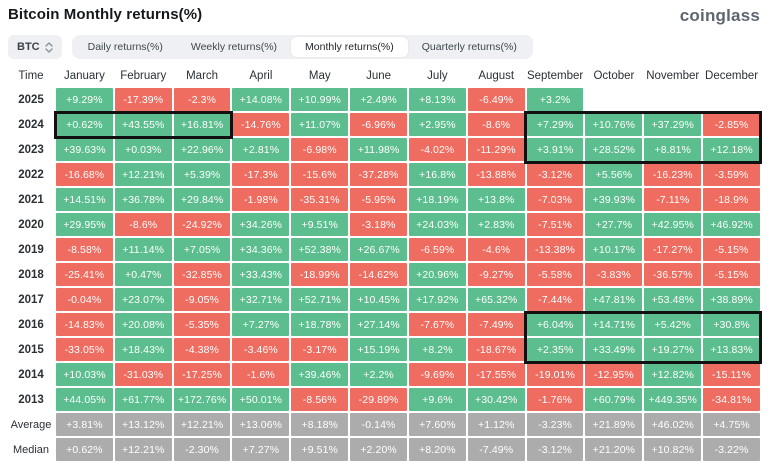 This screenshot has width=768, height=463. I want to click on return-cell: -0.04%, so click(84, 299).